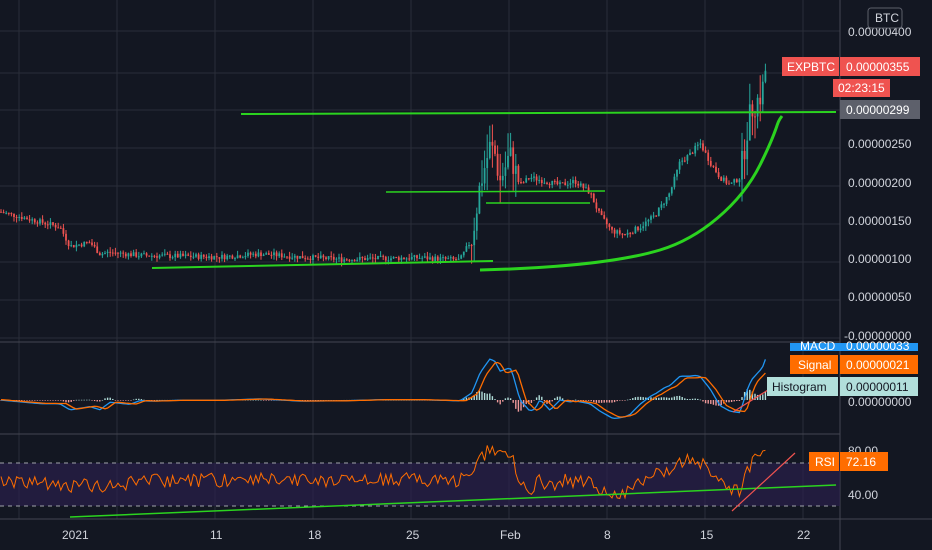 The image size is (932, 550). Describe the element at coordinates (878, 346) in the screenshot. I see `macd-value: 0.00000033` at that location.